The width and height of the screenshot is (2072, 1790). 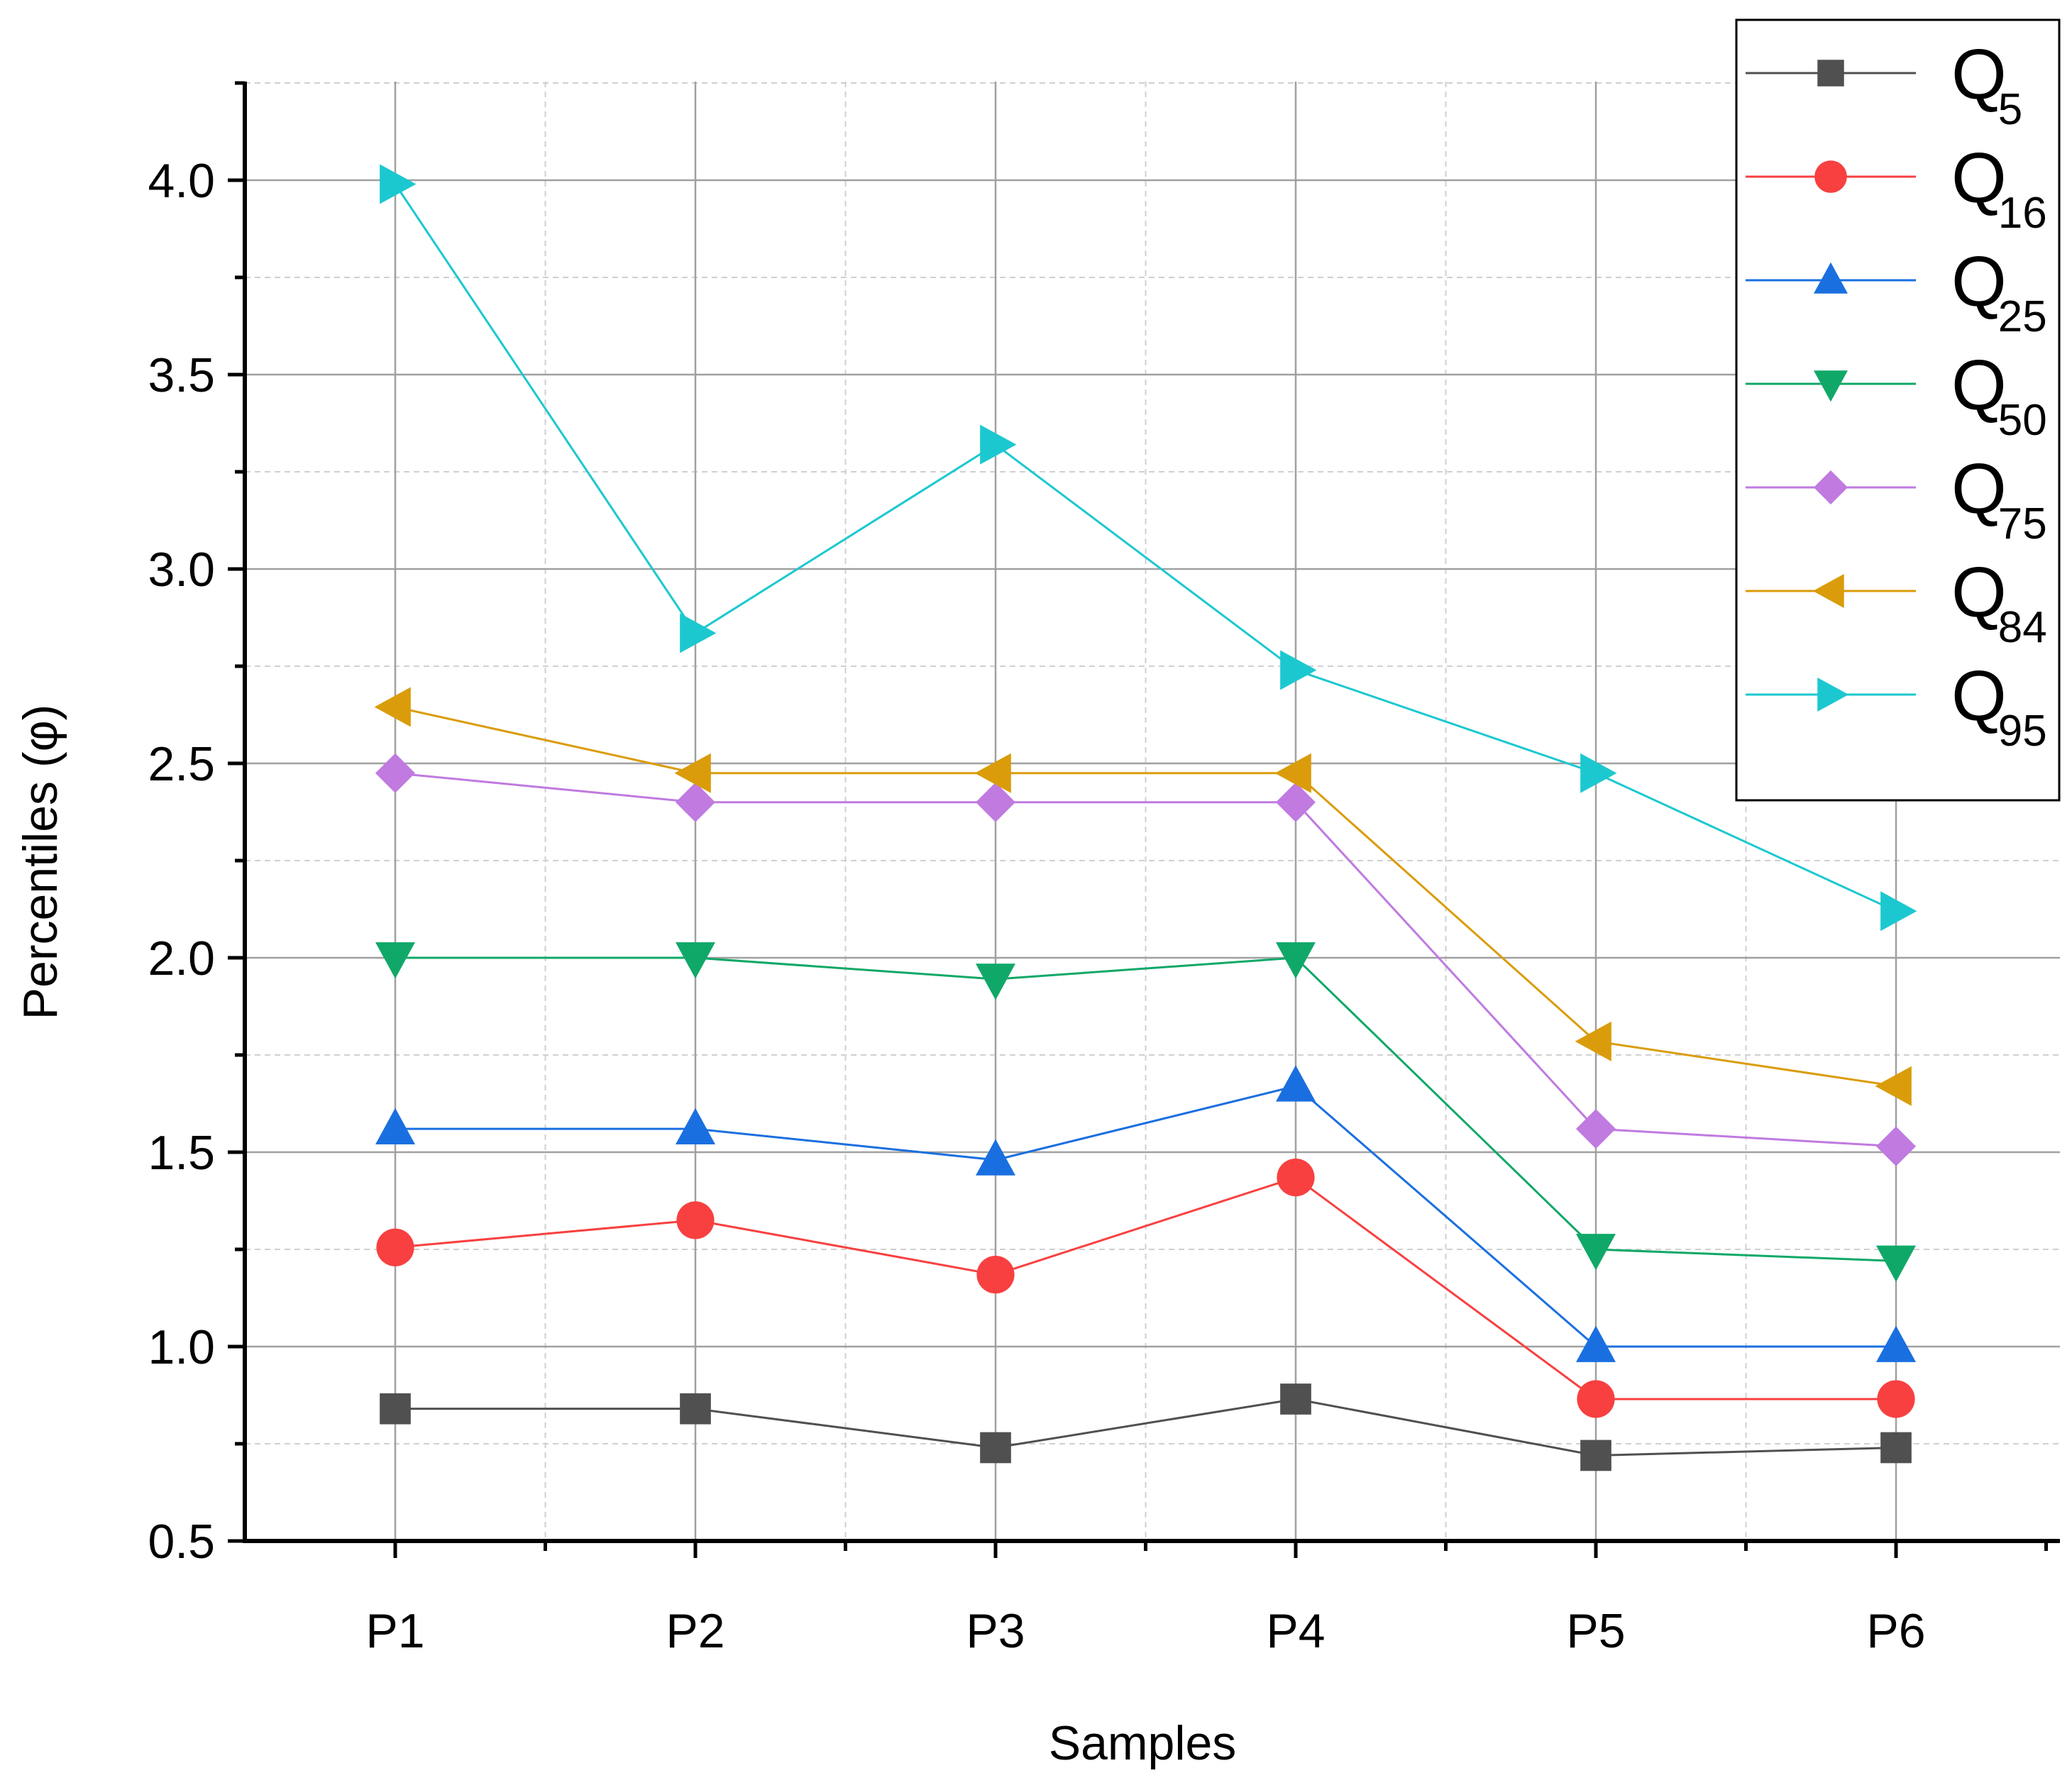 I want to click on legend-box, so click(x=1898, y=410).